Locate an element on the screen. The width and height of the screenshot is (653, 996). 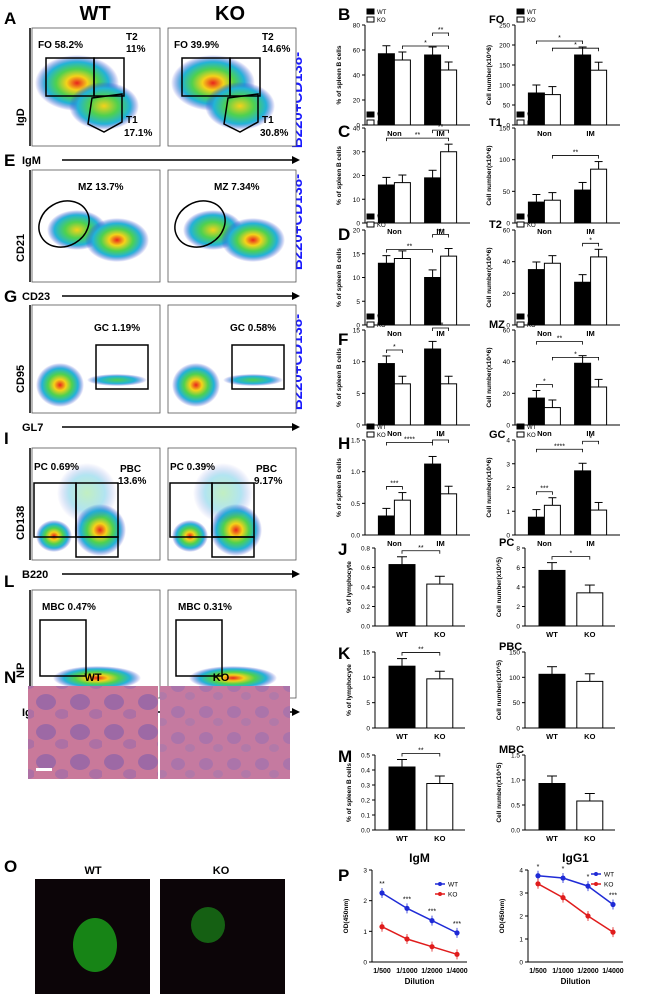
y-tick-label: 3 is located at coordinates (365, 871).